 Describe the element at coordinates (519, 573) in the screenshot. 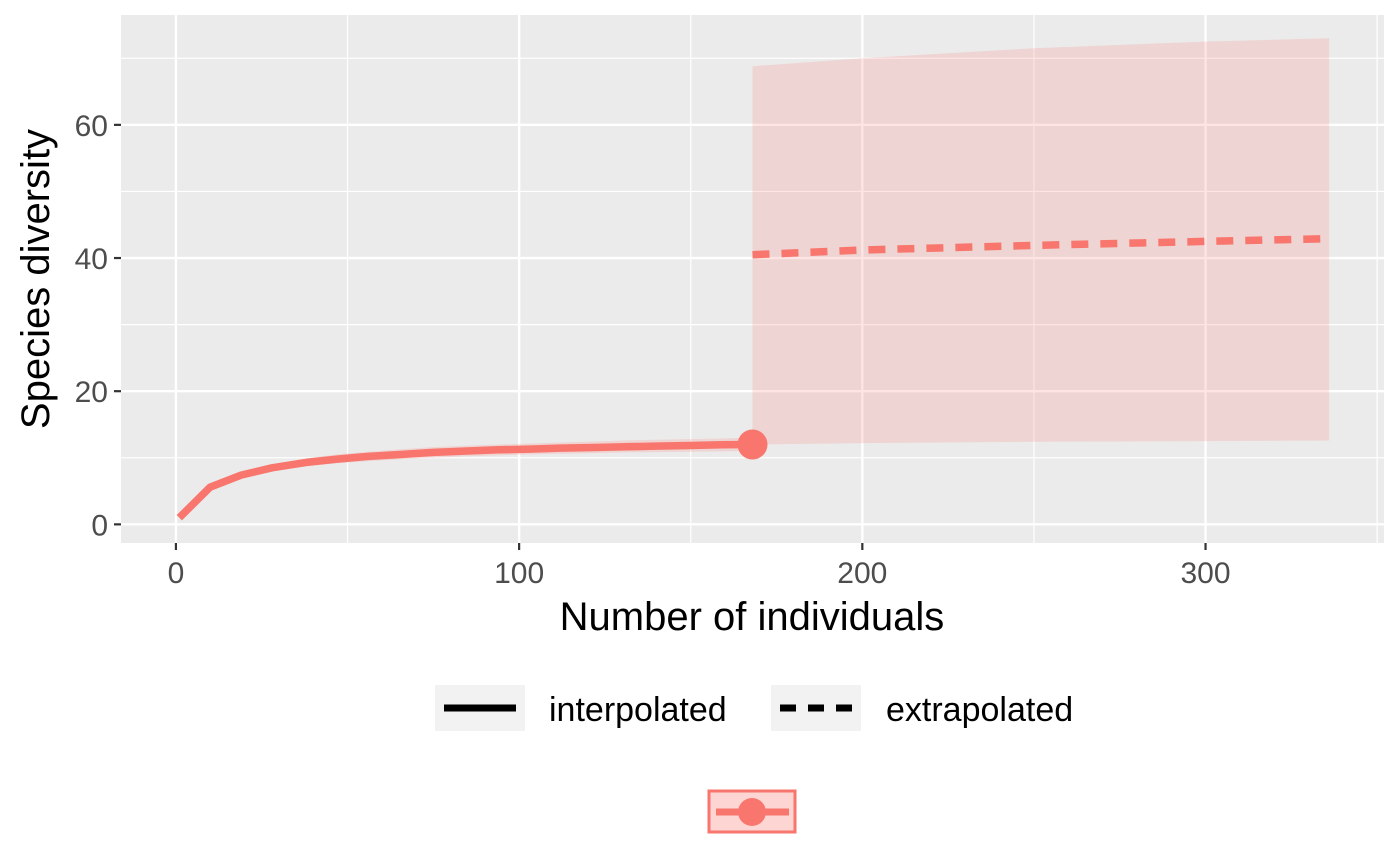

I see `x-tick-label: 100` at that location.